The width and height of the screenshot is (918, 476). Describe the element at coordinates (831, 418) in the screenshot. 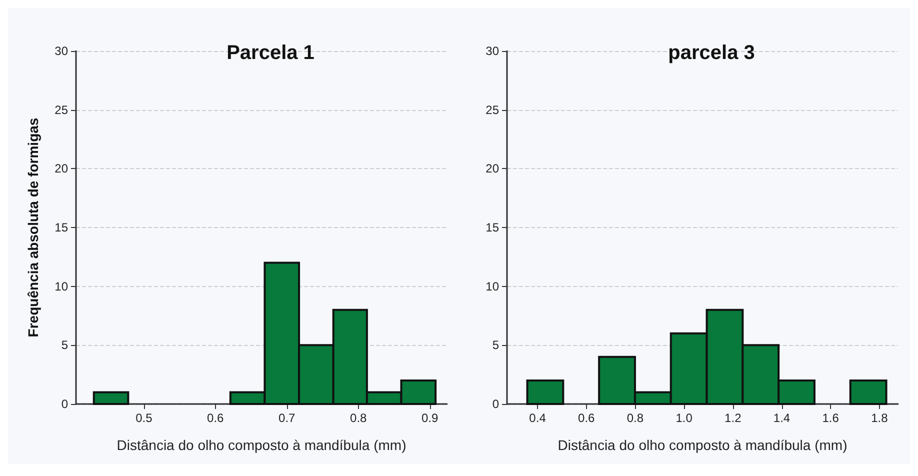

I see `x-tick-label: 1.6` at that location.